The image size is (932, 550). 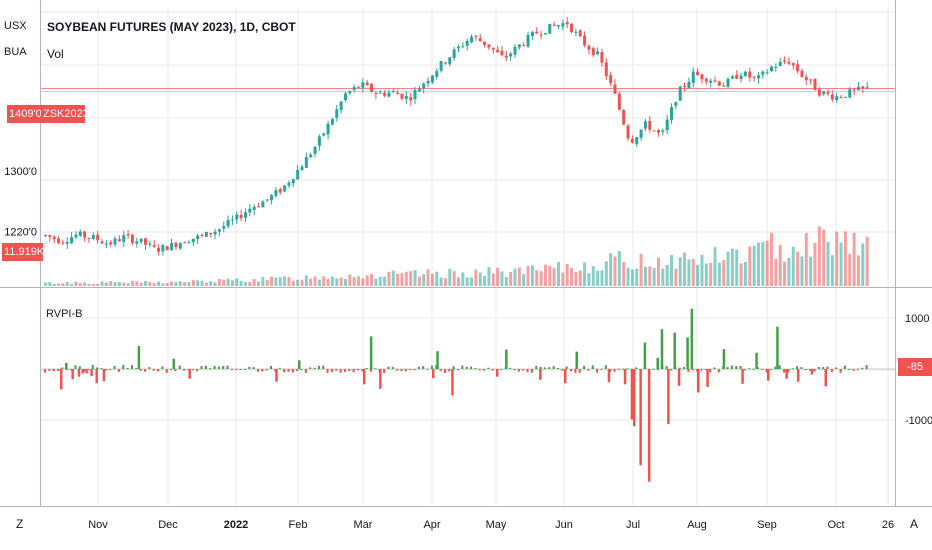 What do you see at coordinates (835, 525) in the screenshot?
I see `x-tick-label: Oct` at bounding box center [835, 525].